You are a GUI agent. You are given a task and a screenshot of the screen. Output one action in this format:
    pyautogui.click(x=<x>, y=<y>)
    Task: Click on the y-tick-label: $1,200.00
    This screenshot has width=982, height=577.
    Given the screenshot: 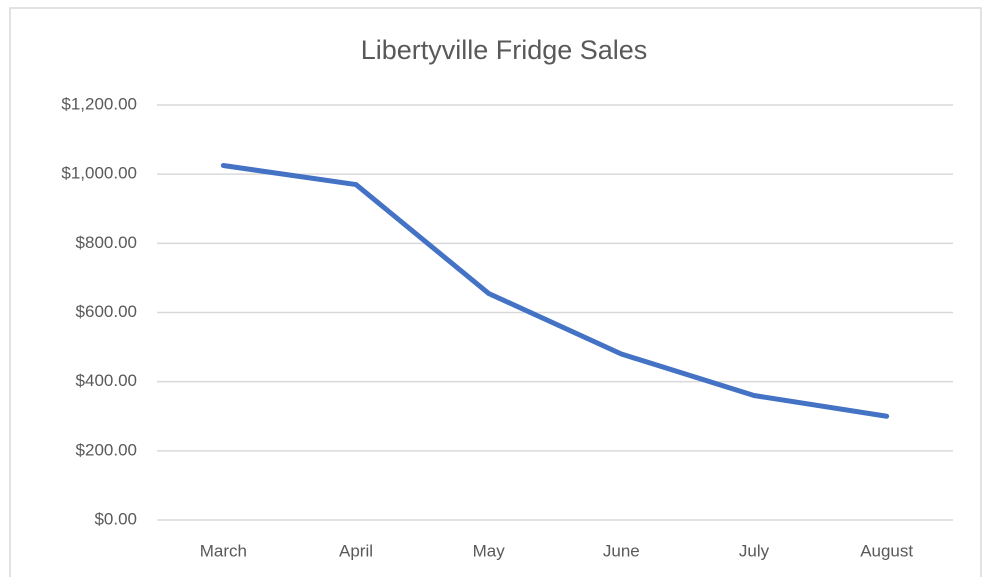 What is the action you would take?
    pyautogui.click(x=99, y=103)
    